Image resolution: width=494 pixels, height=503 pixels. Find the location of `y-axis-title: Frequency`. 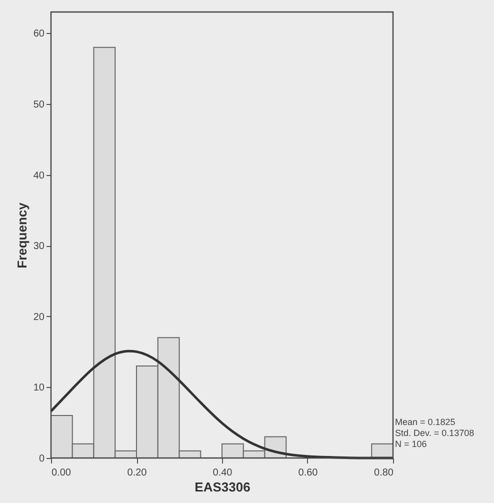

y-axis-title: Frequency is located at coordinates (22, 235).